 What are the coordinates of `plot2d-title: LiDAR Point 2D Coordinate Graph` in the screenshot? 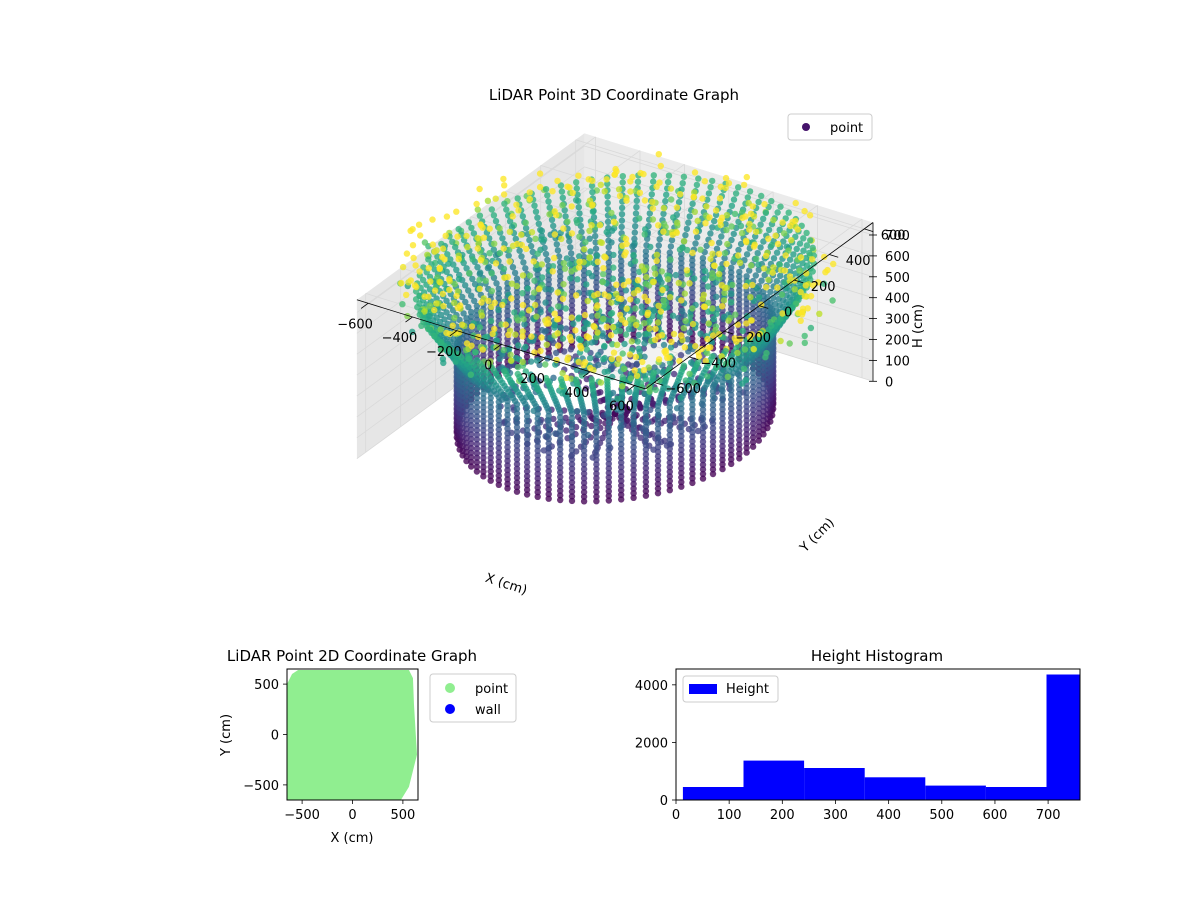 It's located at (352, 656).